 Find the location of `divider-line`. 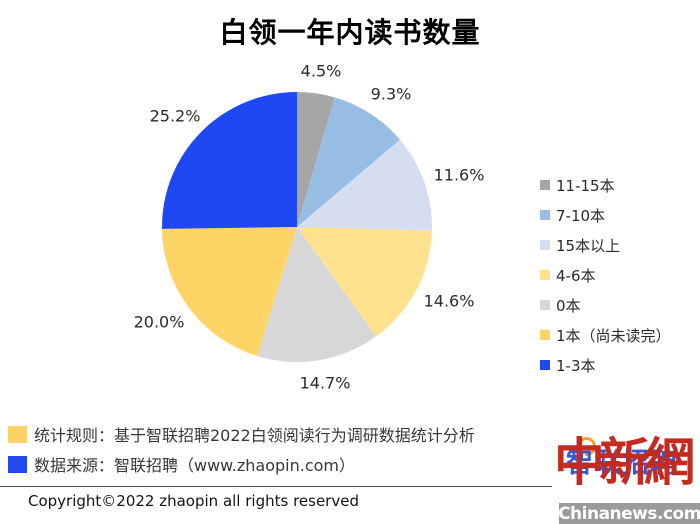

divider-line is located at coordinates (276, 486).